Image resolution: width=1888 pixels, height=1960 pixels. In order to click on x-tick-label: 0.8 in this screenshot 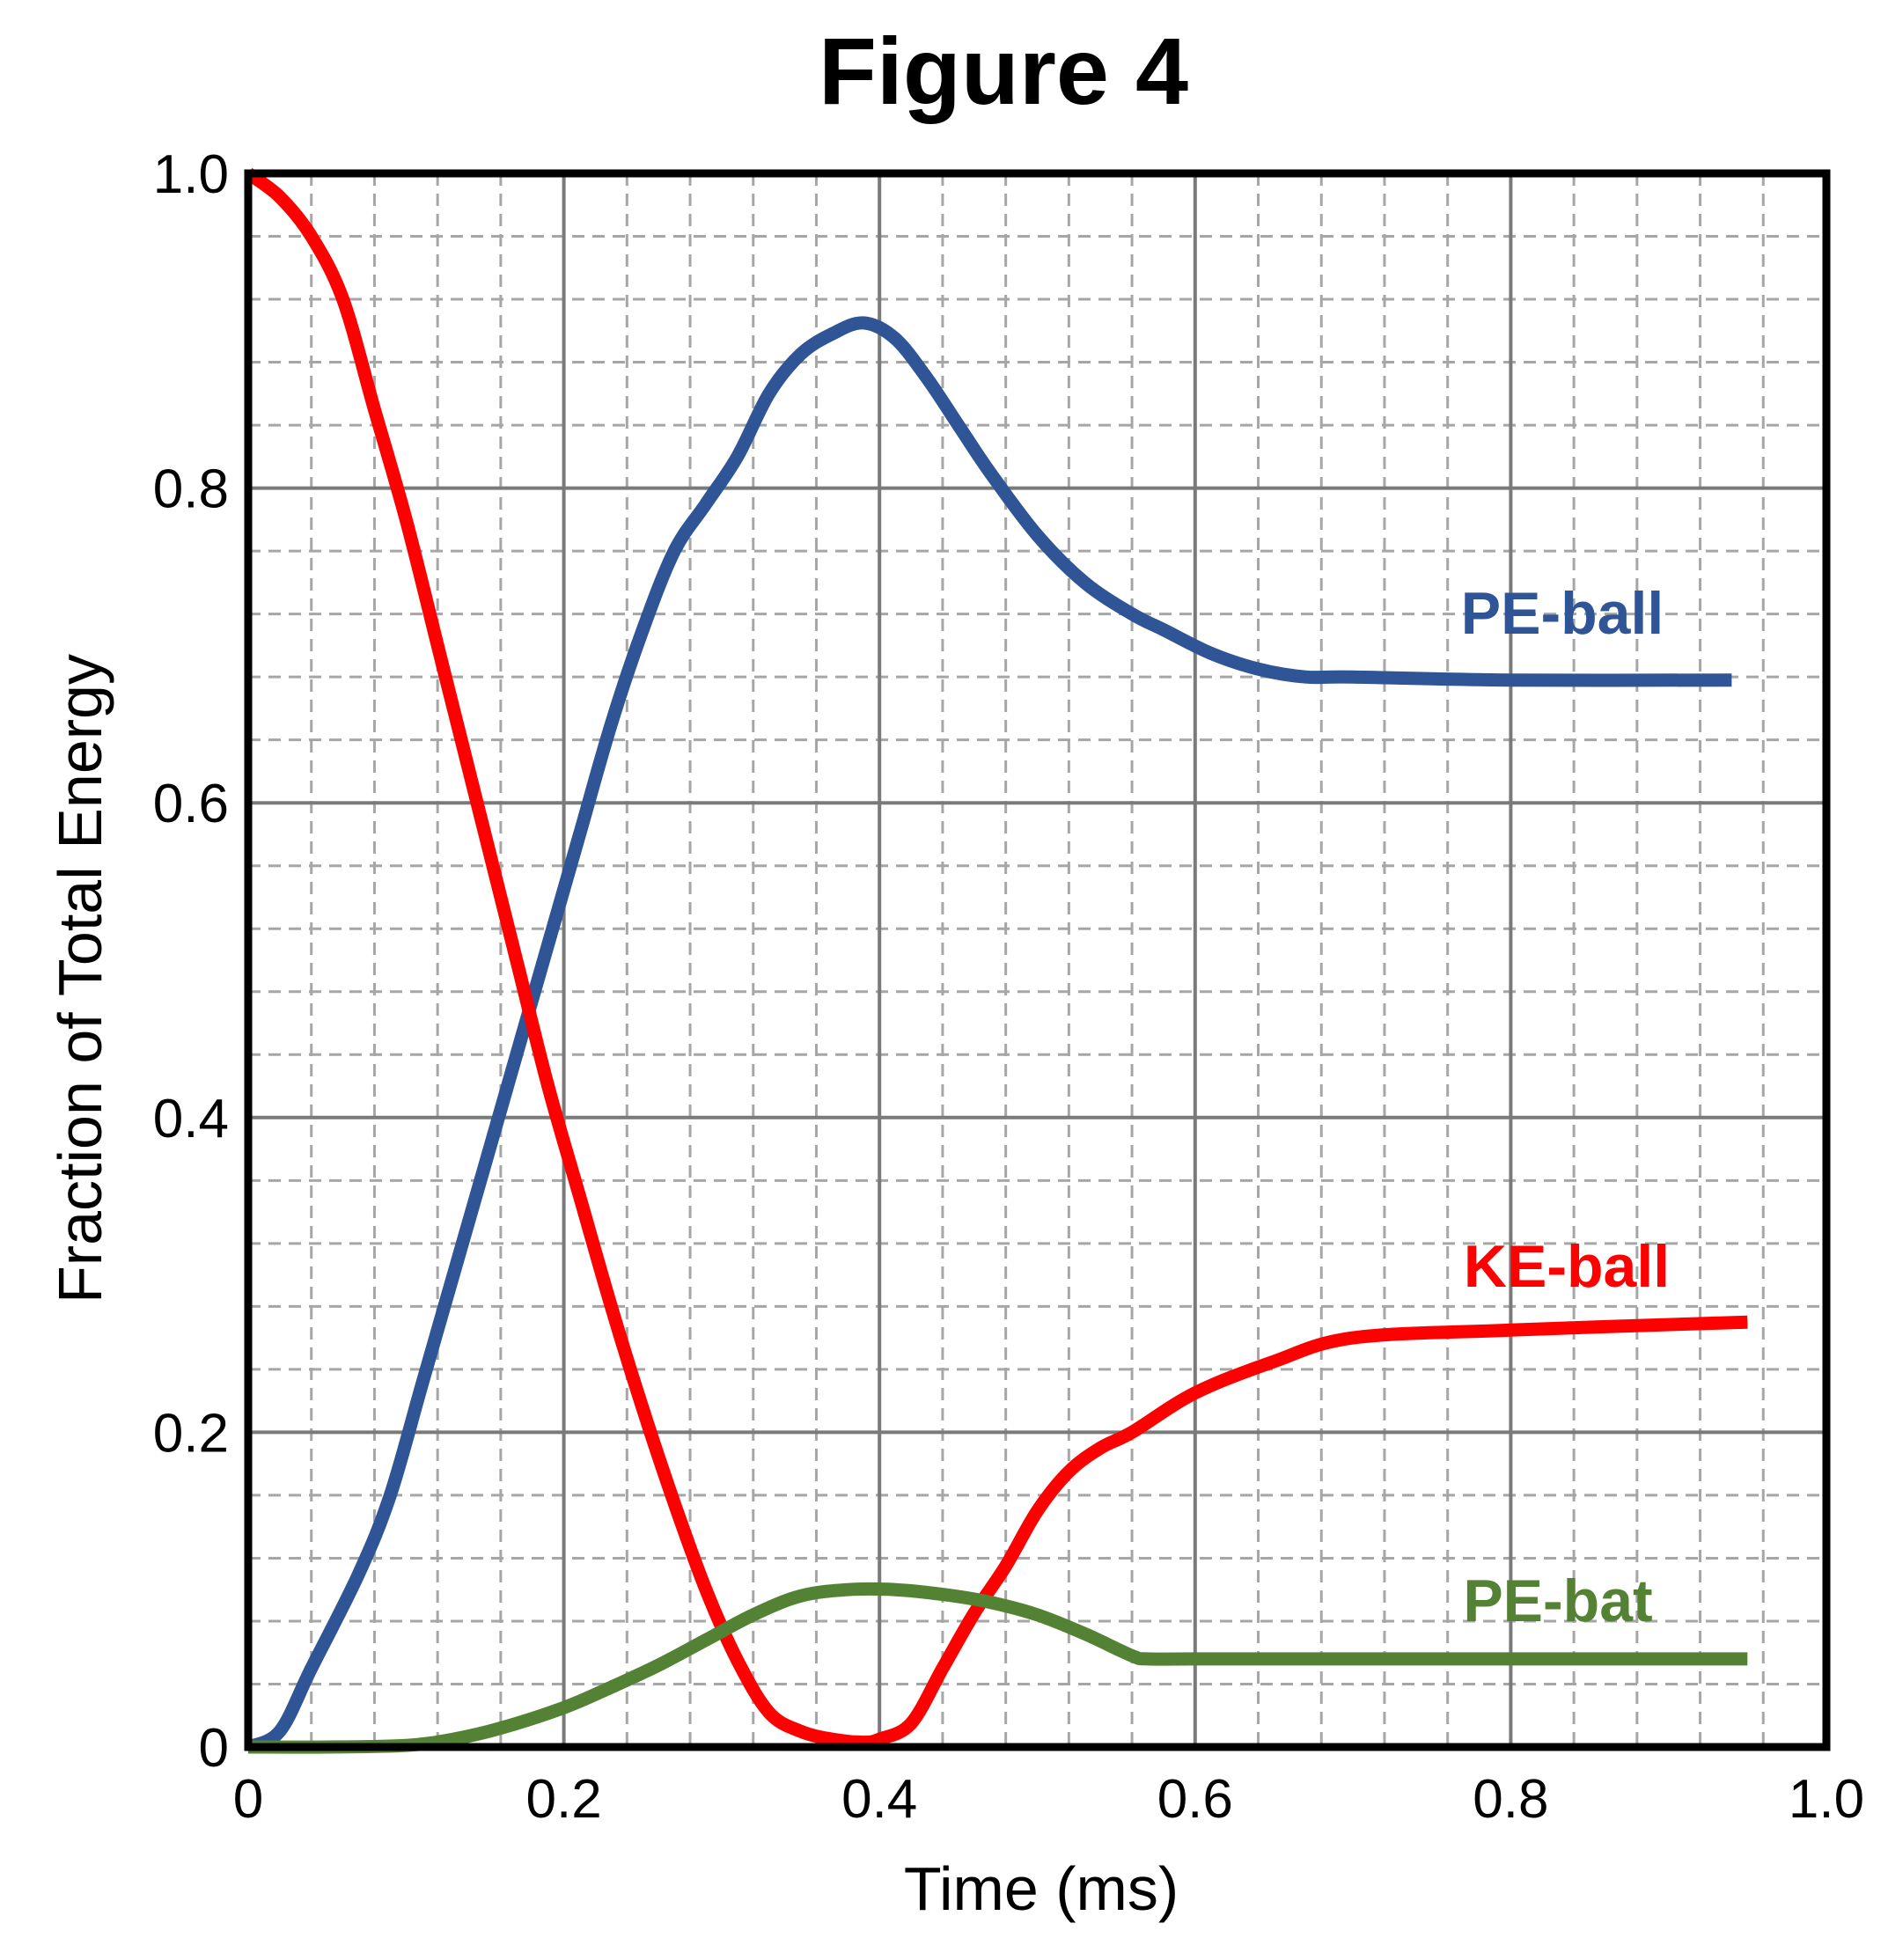, I will do `click(1510, 1799)`.